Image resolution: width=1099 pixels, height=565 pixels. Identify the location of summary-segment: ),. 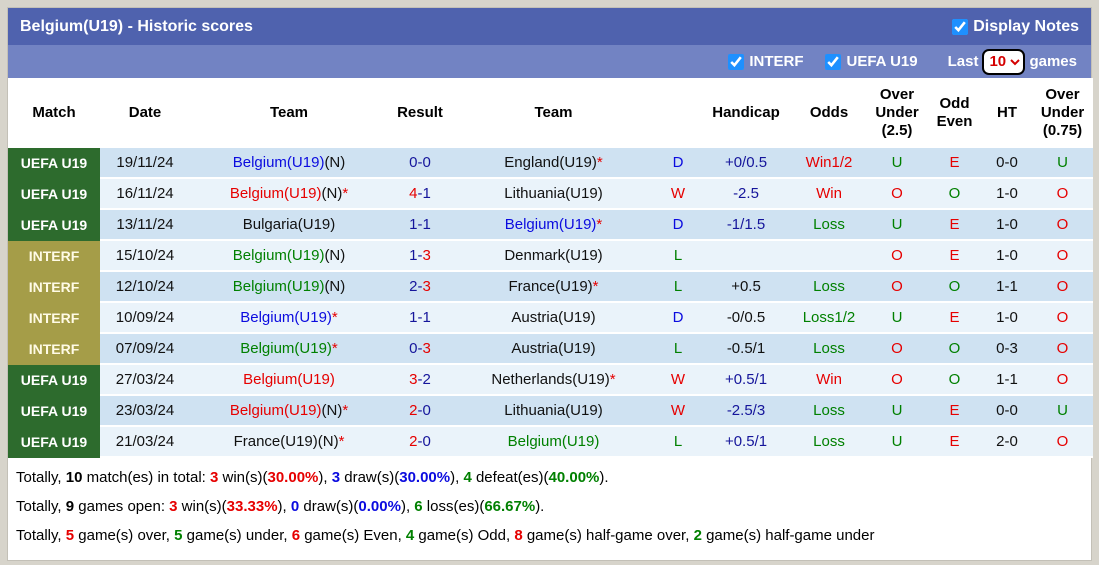
(407, 506).